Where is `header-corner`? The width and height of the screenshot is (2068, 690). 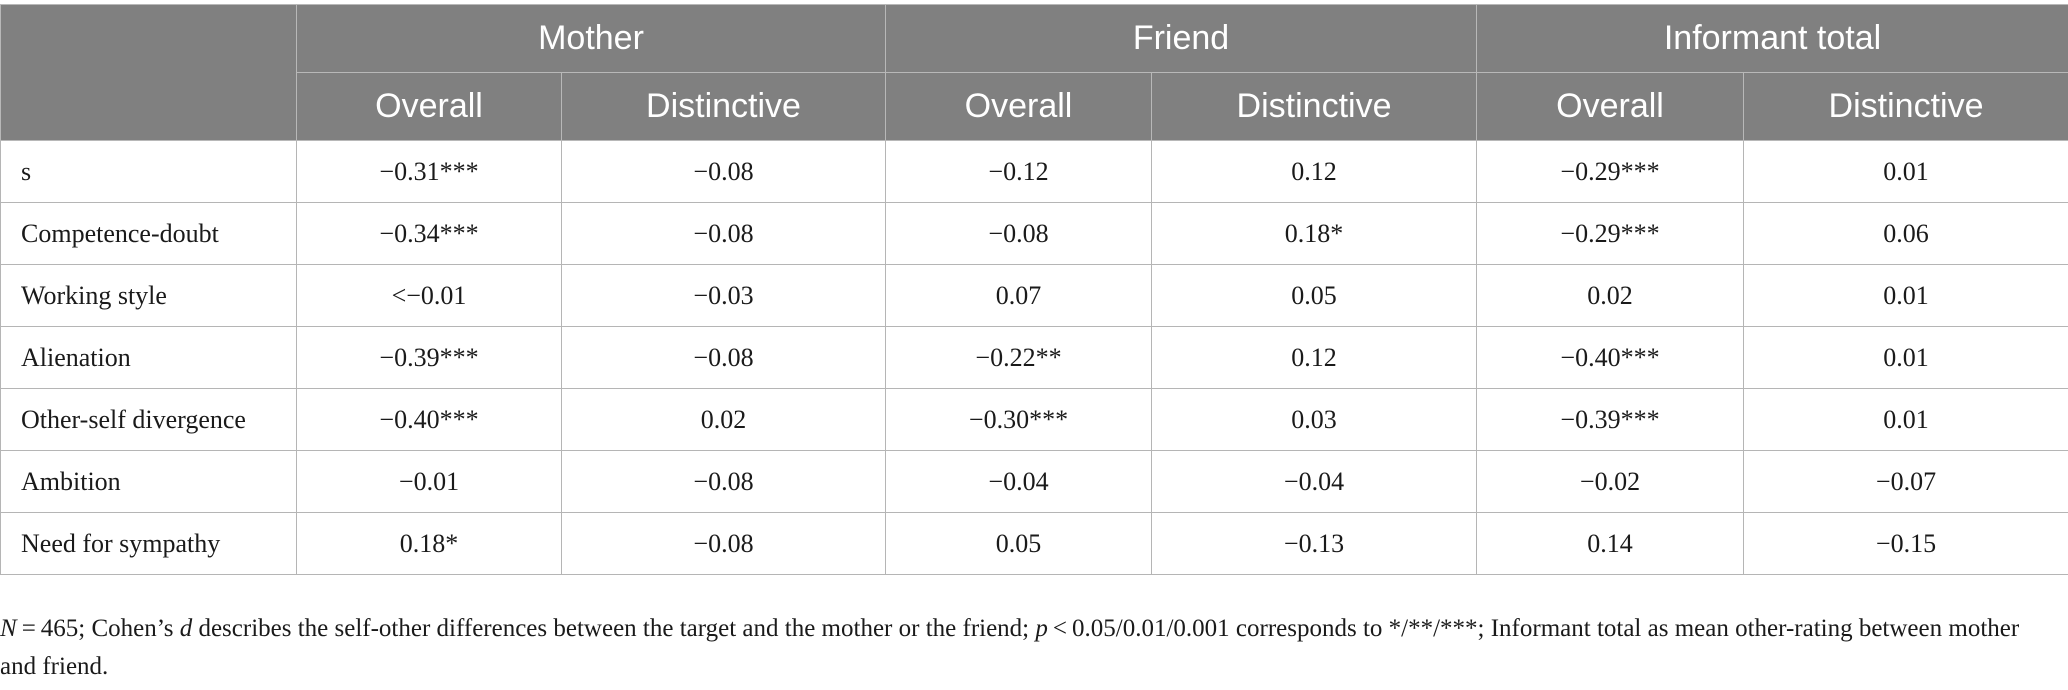
header-corner is located at coordinates (148, 72).